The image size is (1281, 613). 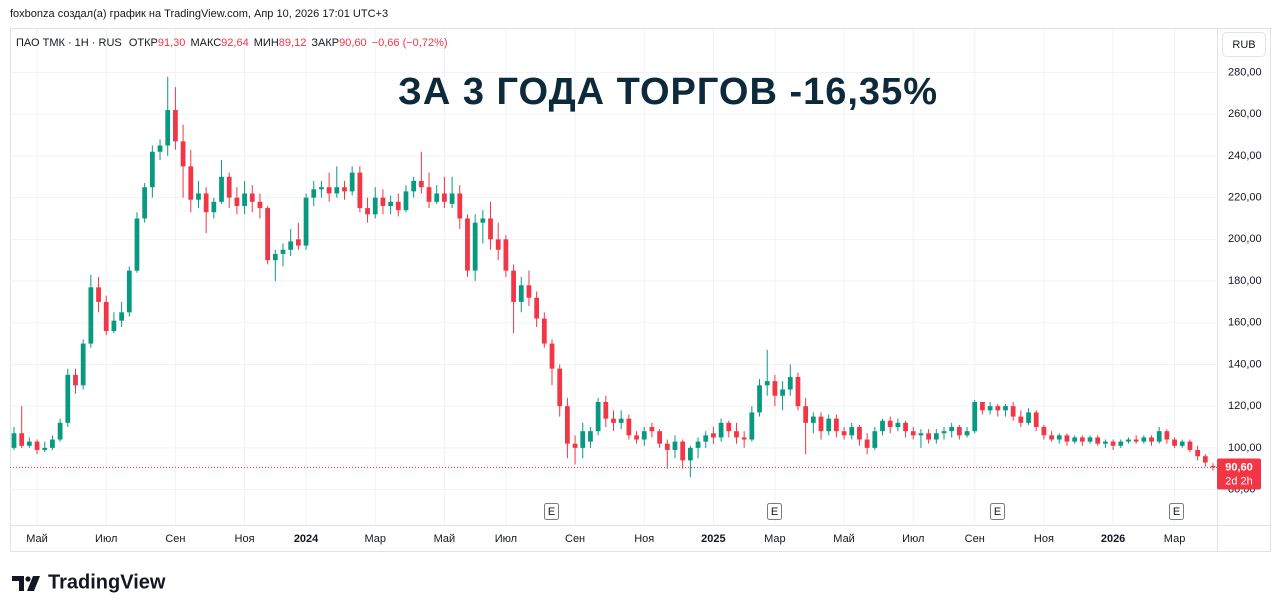 I want to click on x-tick-label: Июл, so click(x=506, y=539).